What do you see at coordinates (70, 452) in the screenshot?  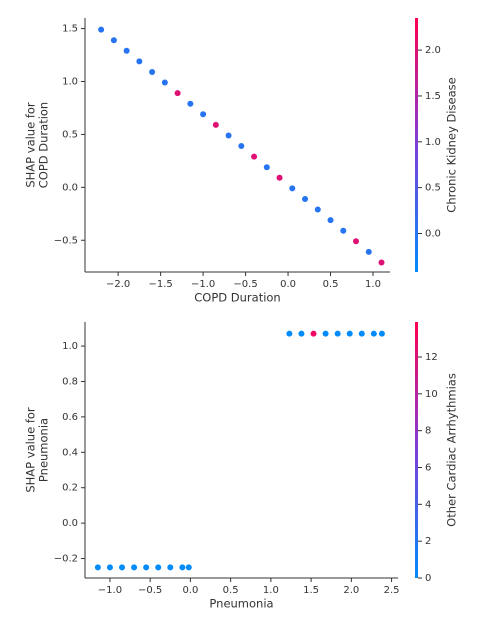 I see `y-tick-label: 0.4` at bounding box center [70, 452].